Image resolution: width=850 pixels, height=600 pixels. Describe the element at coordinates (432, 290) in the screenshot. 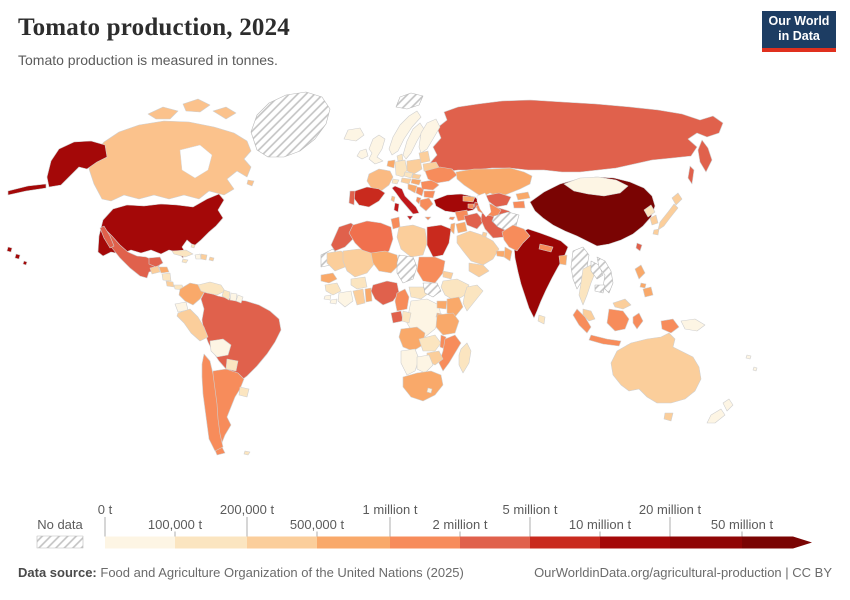

I see `country-south-sudan-nodata` at that location.